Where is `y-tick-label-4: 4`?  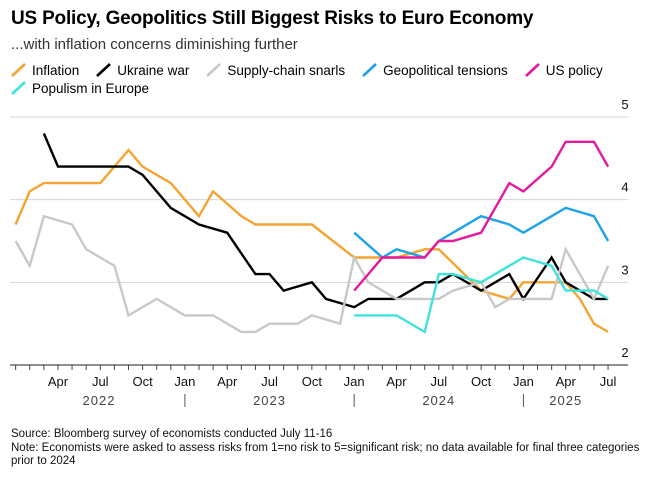
y-tick-label-4: 4 is located at coordinates (624, 187).